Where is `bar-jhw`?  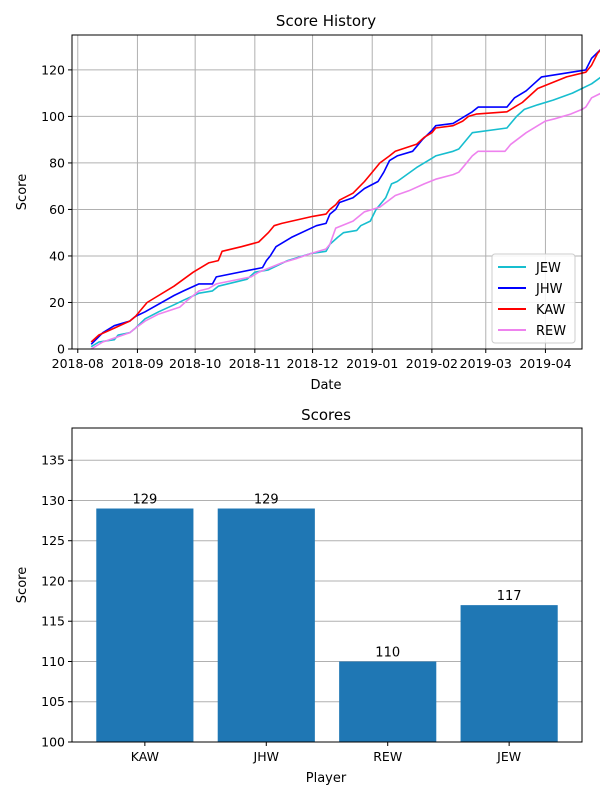 bar-jhw is located at coordinates (266, 625).